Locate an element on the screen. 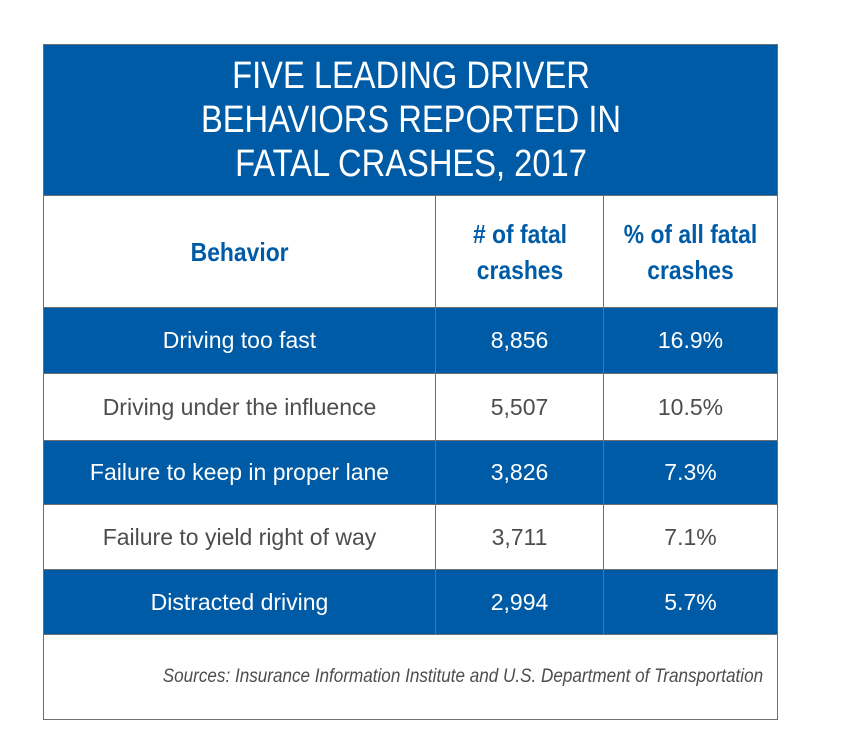 The width and height of the screenshot is (856, 753). column-header-fatal-crashes: # of fatal crashes is located at coordinates (520, 251).